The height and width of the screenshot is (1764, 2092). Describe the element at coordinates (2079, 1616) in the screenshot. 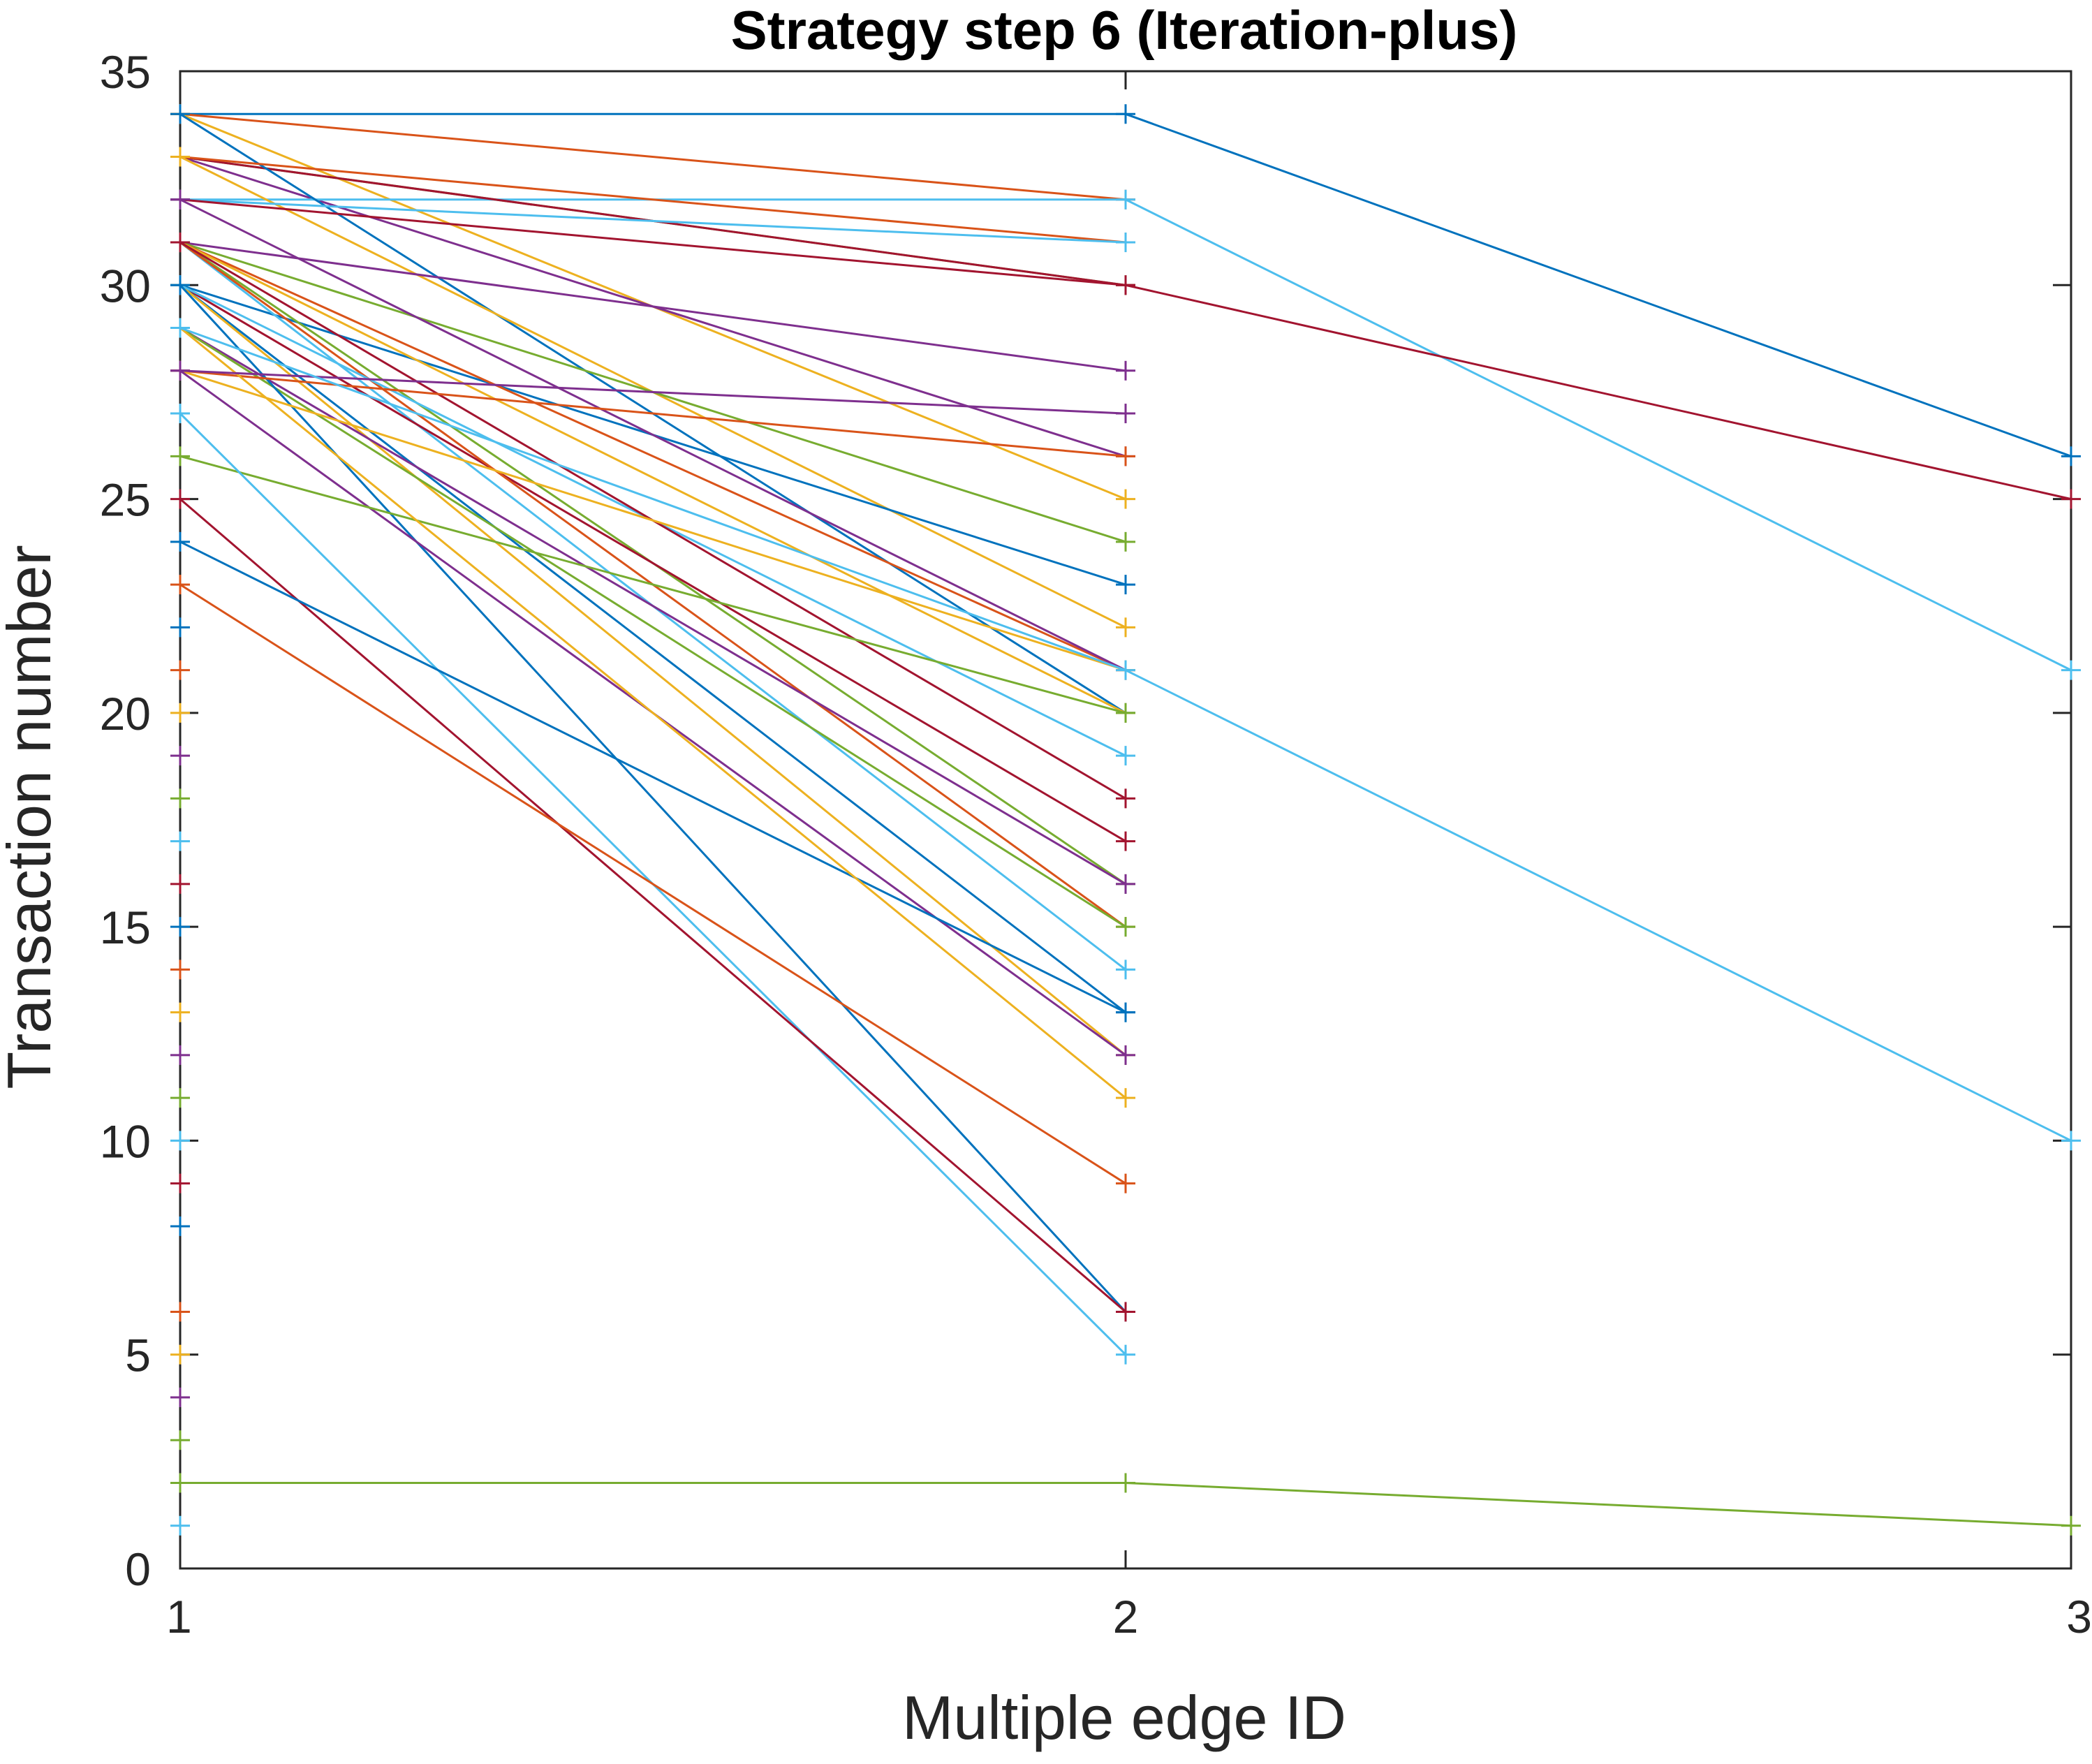

I see `x-tick-label: 3` at that location.